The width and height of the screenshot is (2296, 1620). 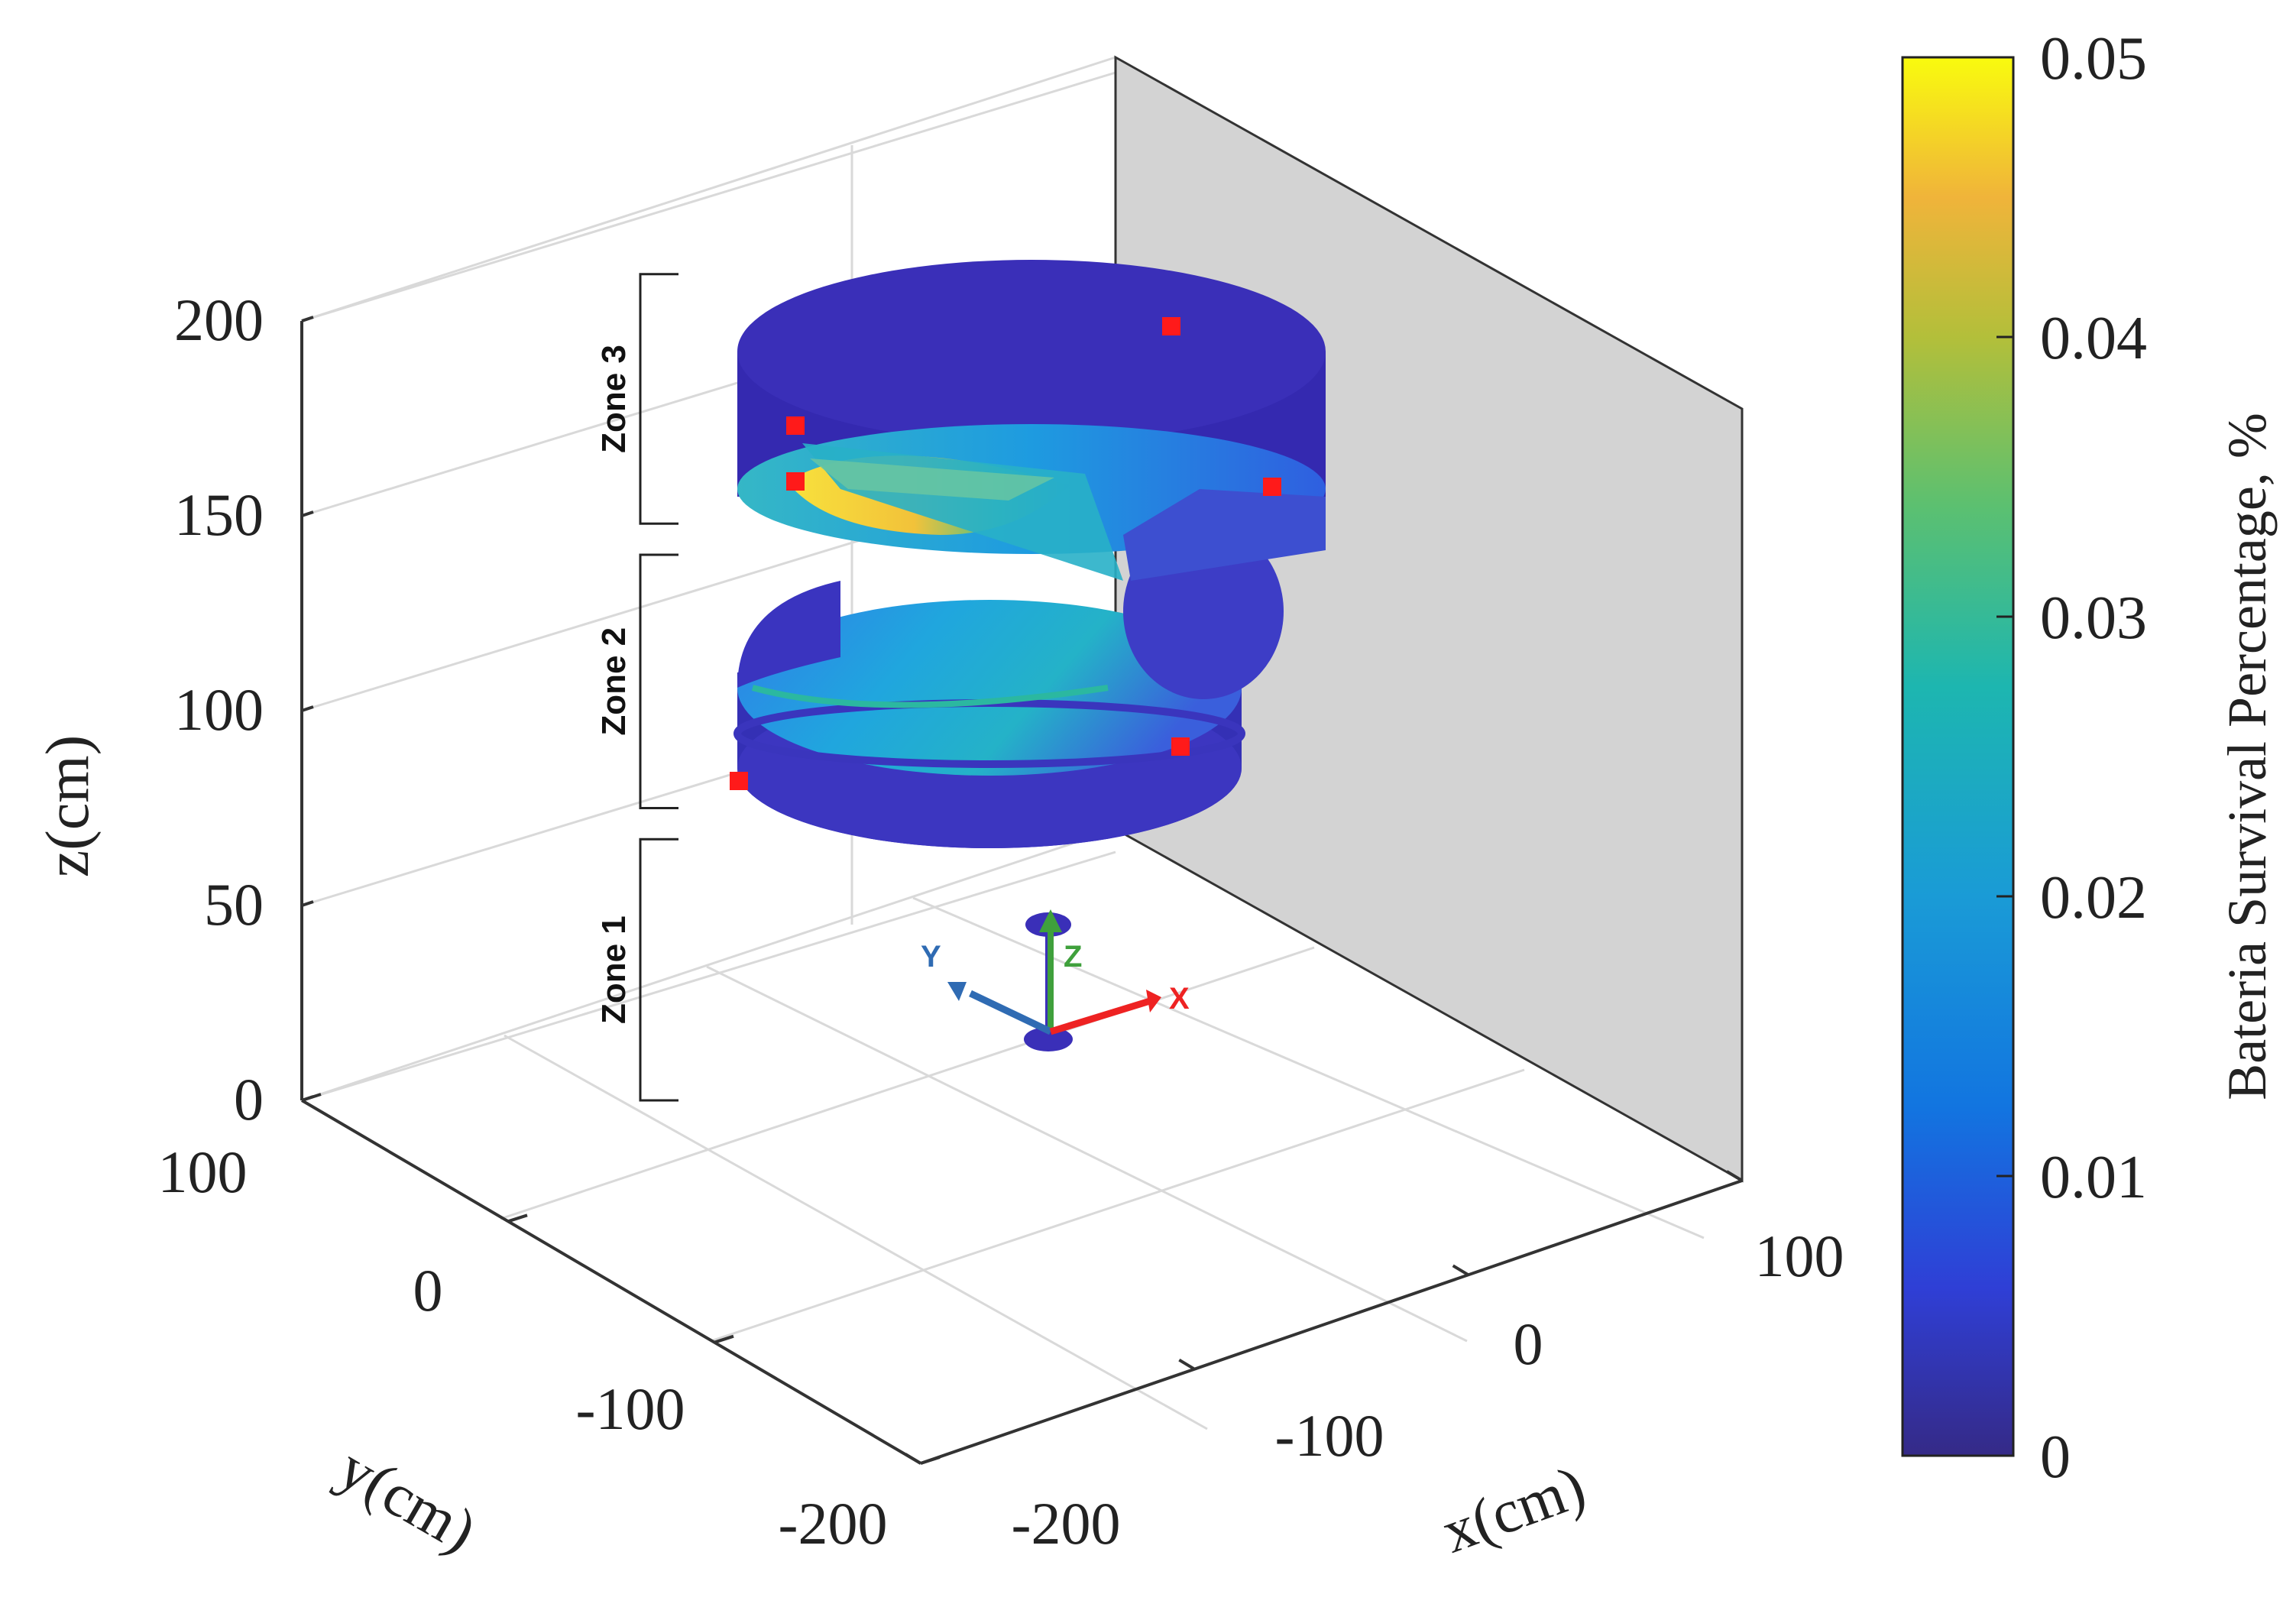 I want to click on y-tick-label: -100, so click(x=630, y=1408).